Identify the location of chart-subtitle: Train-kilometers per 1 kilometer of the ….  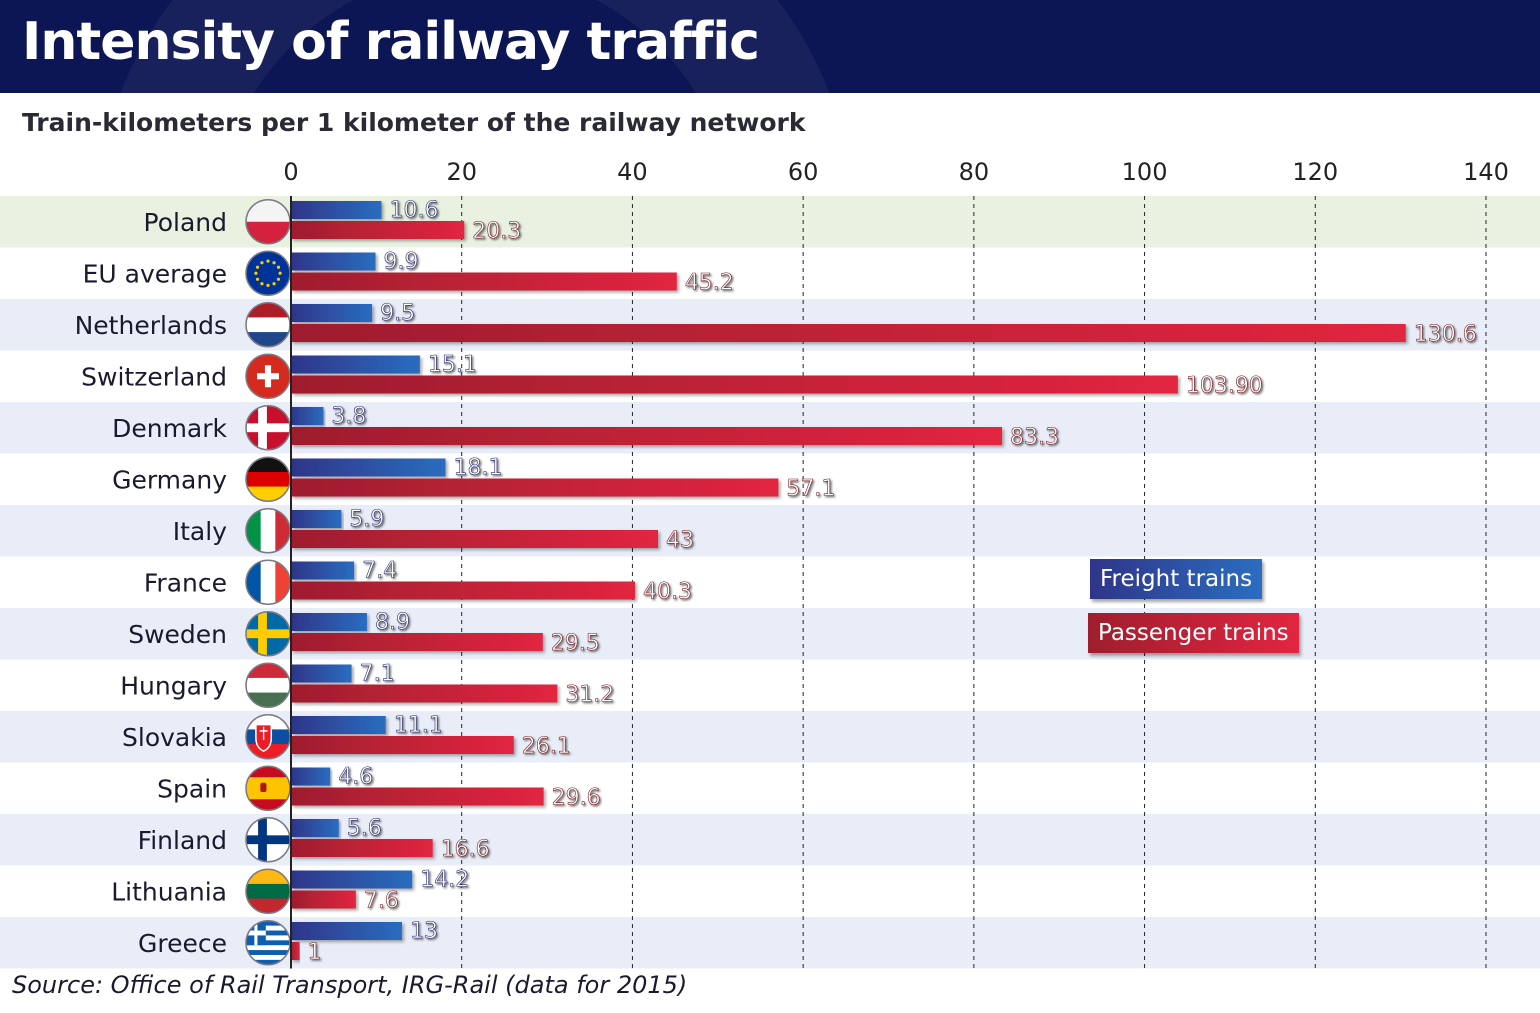
(414, 122).